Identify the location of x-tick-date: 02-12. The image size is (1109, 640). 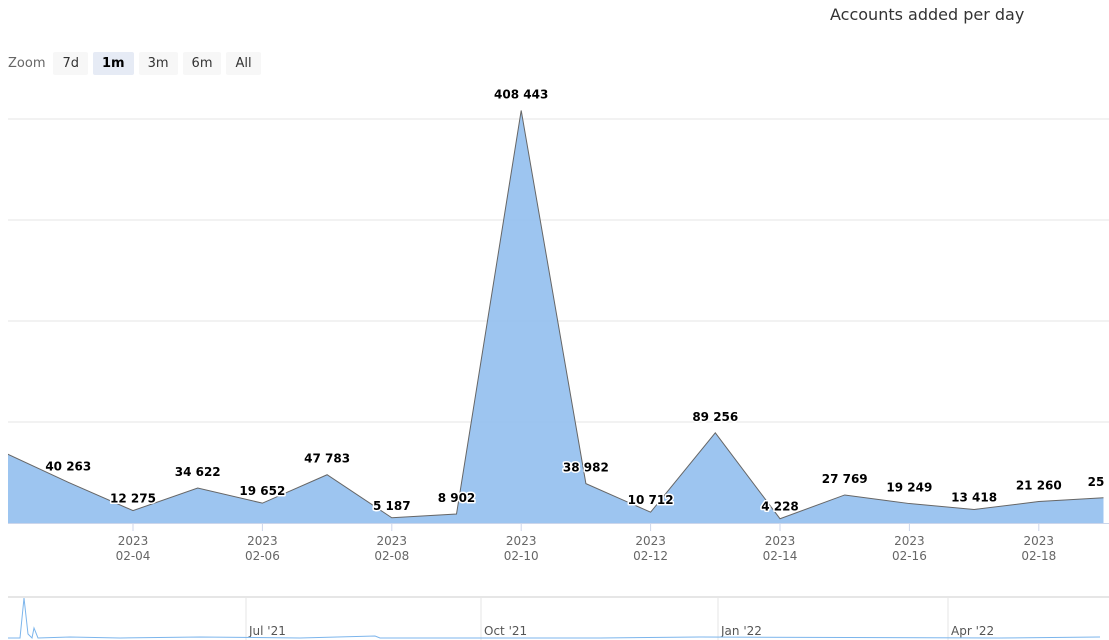
(650, 556).